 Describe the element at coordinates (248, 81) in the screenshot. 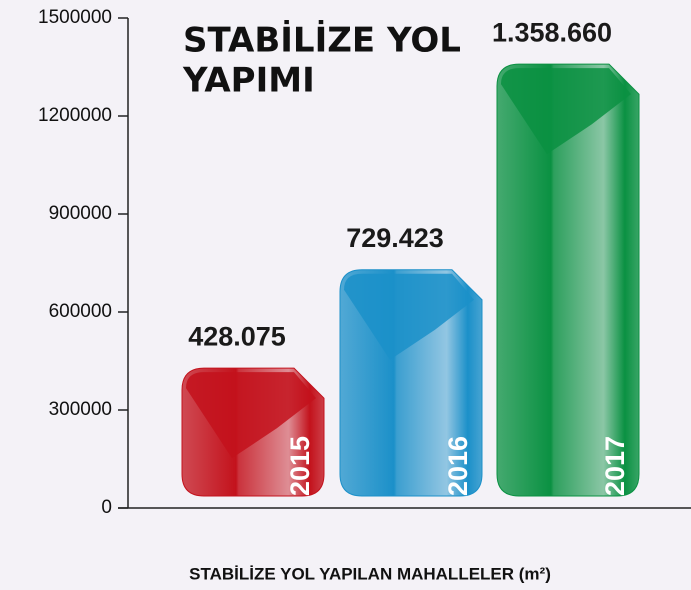

I see `chart-title: YAPIMI` at that location.